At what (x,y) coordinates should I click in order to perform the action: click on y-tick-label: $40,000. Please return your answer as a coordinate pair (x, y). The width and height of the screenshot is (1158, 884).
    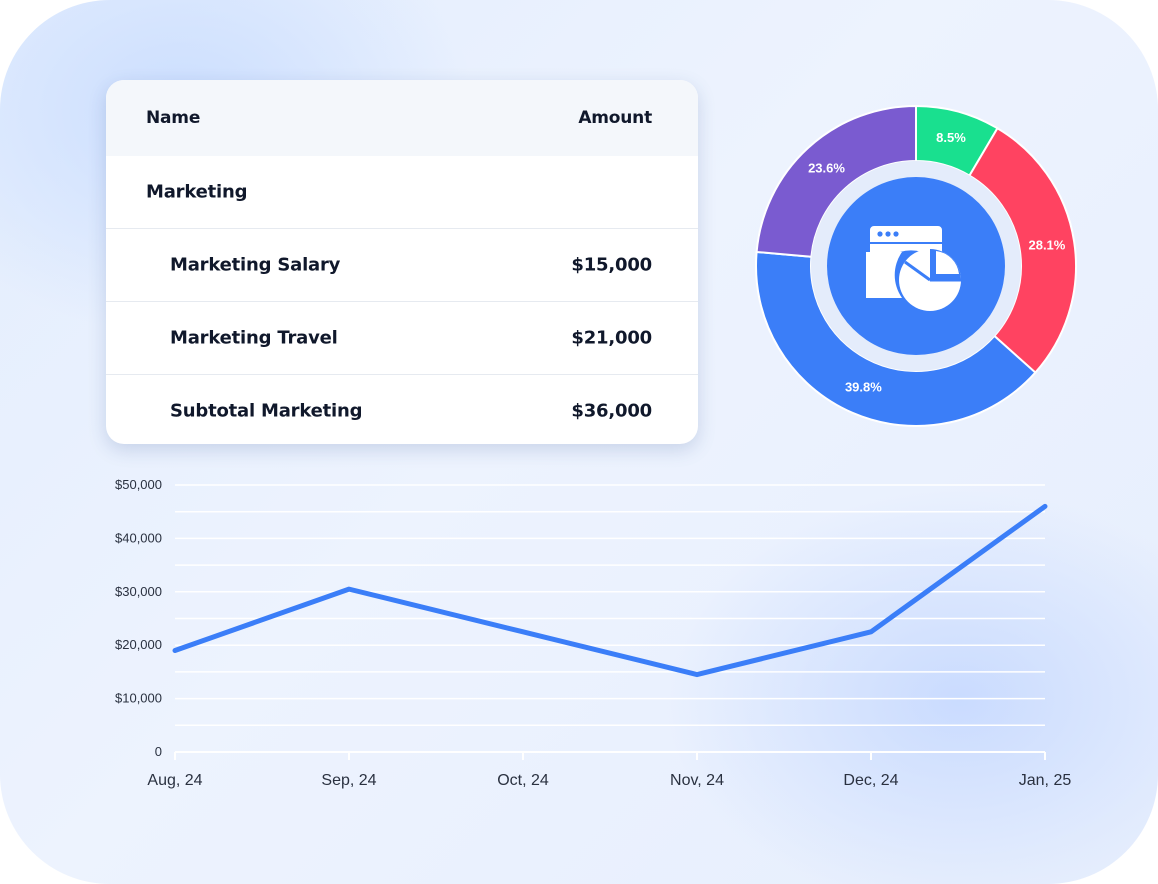
    Looking at the image, I should click on (138, 537).